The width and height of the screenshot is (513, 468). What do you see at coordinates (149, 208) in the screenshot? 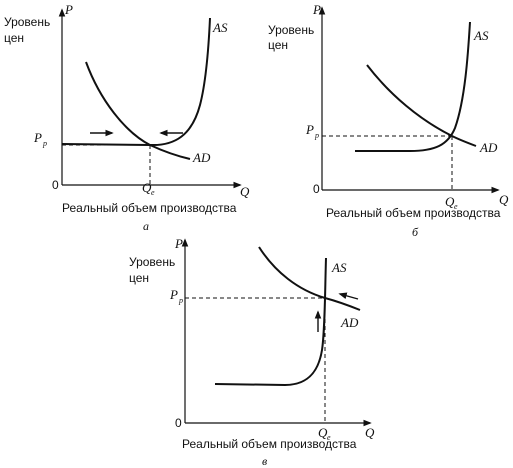
I see `panel-a-real-output-label: Реальный объем производства` at bounding box center [149, 208].